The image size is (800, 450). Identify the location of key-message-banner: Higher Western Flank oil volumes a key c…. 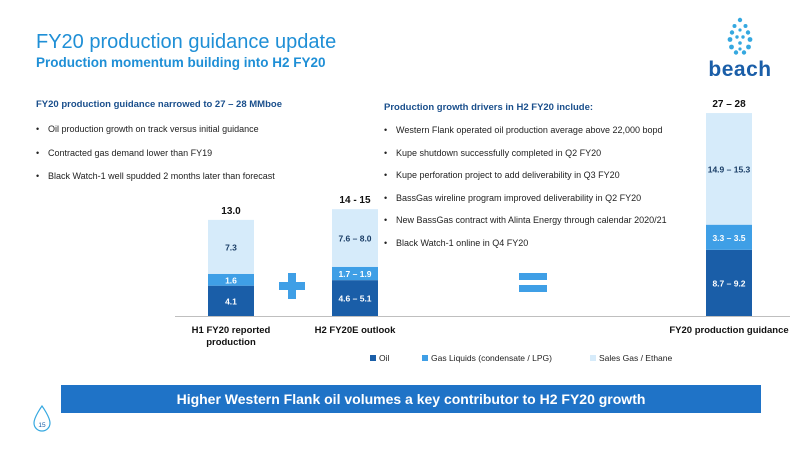
(411, 399).